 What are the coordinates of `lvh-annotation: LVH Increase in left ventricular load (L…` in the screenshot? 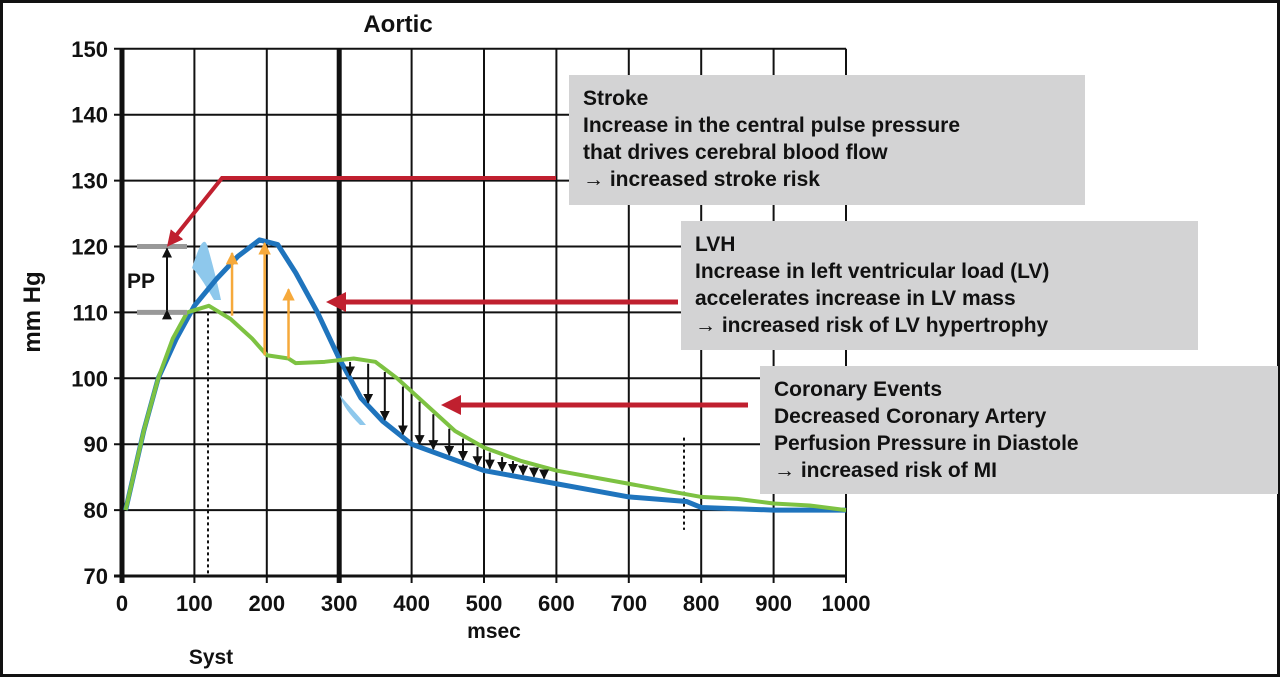 It's located at (939, 285).